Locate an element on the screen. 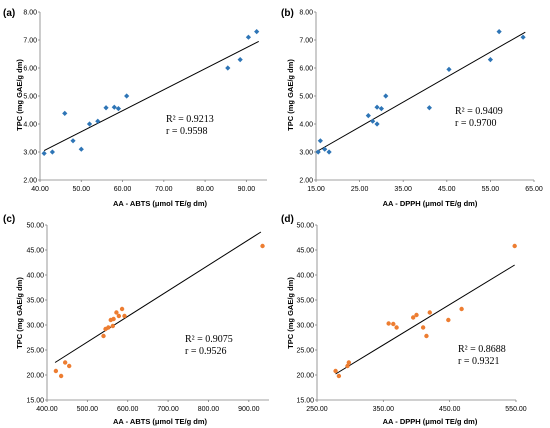 This screenshot has width=550, height=428. panel-label: (b) is located at coordinates (287, 13).